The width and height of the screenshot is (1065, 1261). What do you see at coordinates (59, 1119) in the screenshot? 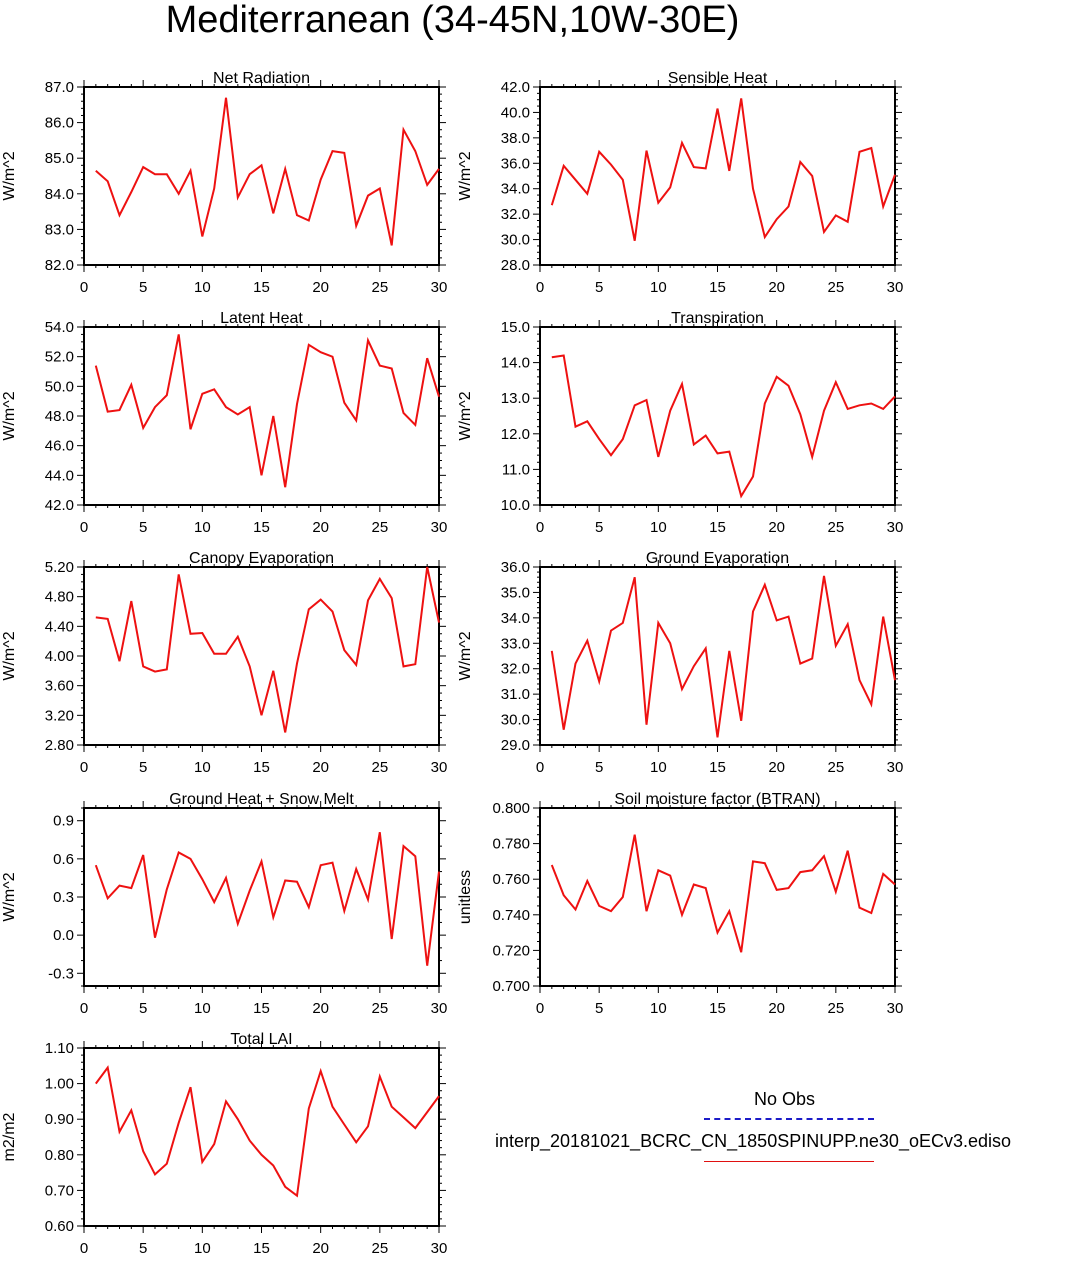
I see `y-tick-label: 0.90` at bounding box center [59, 1119].